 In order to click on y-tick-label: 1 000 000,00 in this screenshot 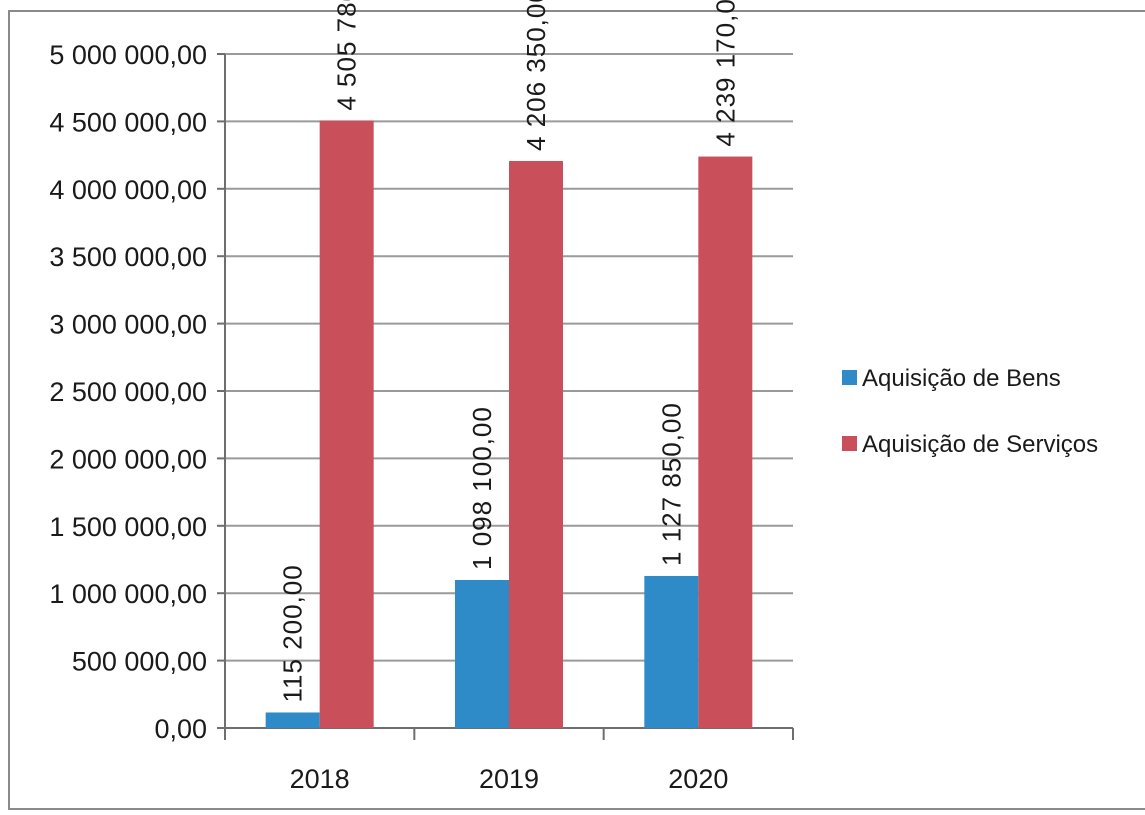, I will do `click(128, 594)`.